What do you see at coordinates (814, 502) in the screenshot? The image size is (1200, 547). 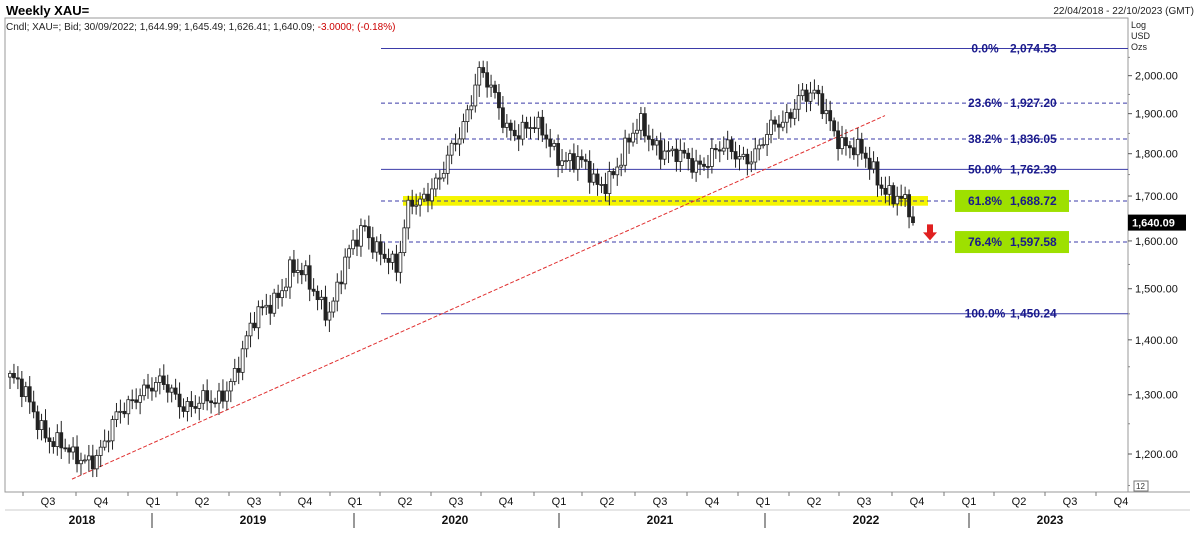 I see `x-quarter-label: Q2` at bounding box center [814, 502].